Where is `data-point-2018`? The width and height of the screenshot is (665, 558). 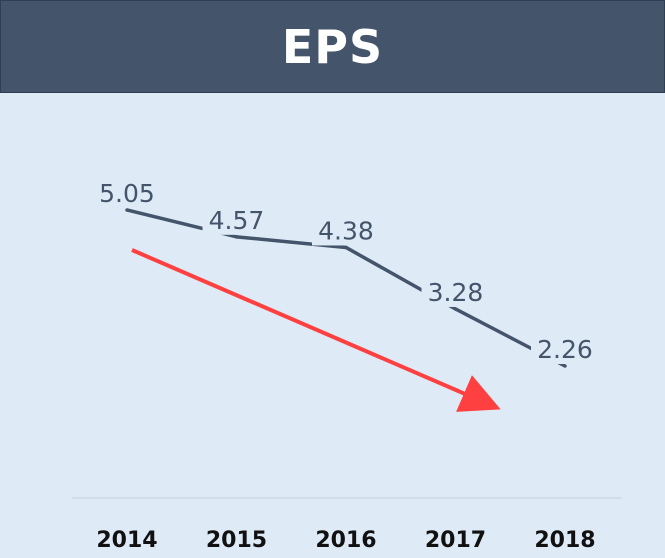 data-point-2018 is located at coordinates (565, 366).